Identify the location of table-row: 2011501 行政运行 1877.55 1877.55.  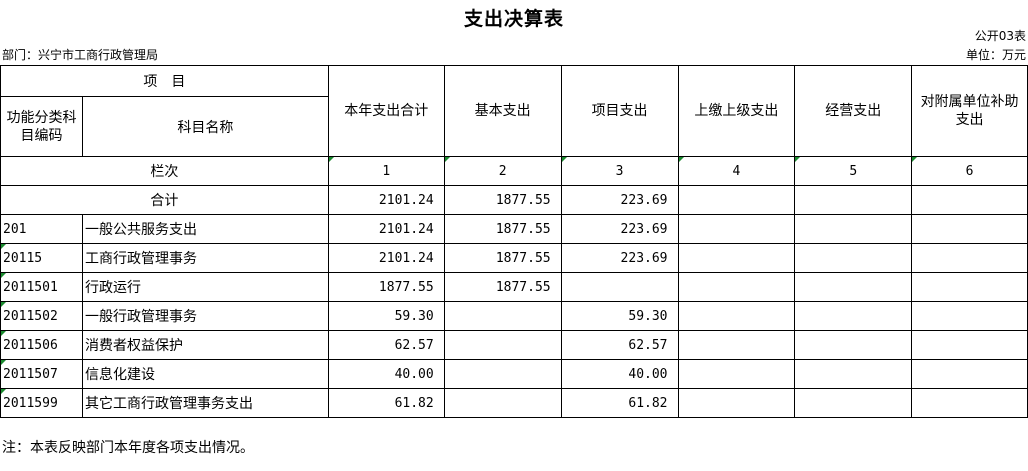
(514, 287).